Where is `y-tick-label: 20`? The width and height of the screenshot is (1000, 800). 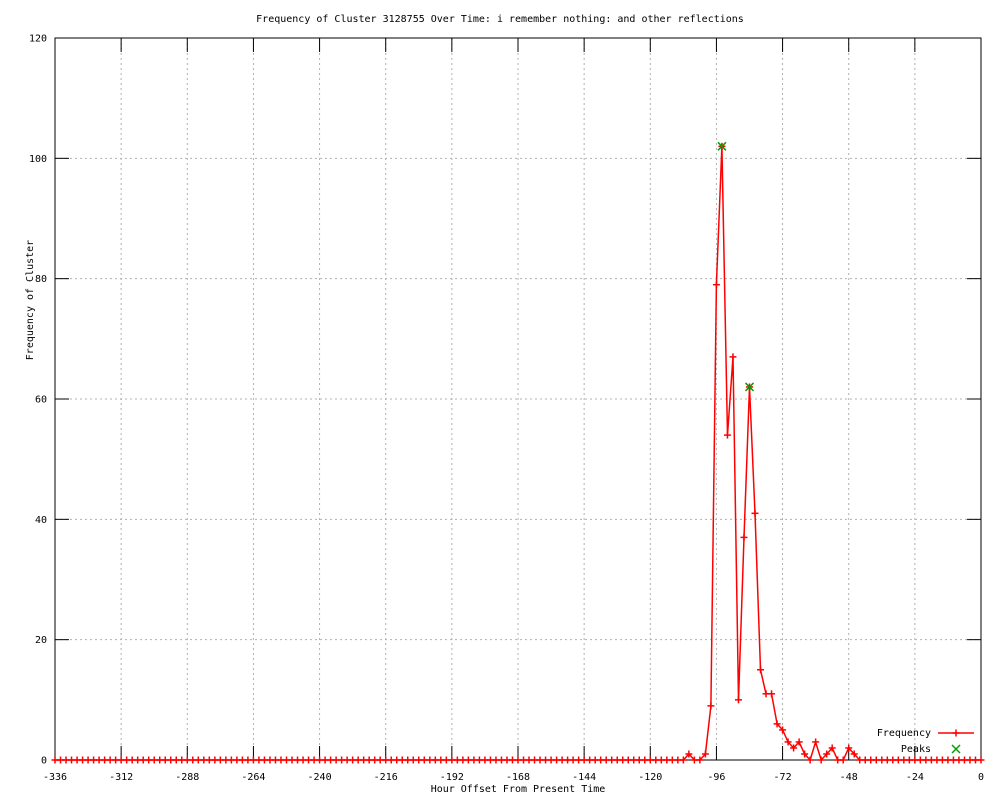 y-tick-label: 20 is located at coordinates (41, 640).